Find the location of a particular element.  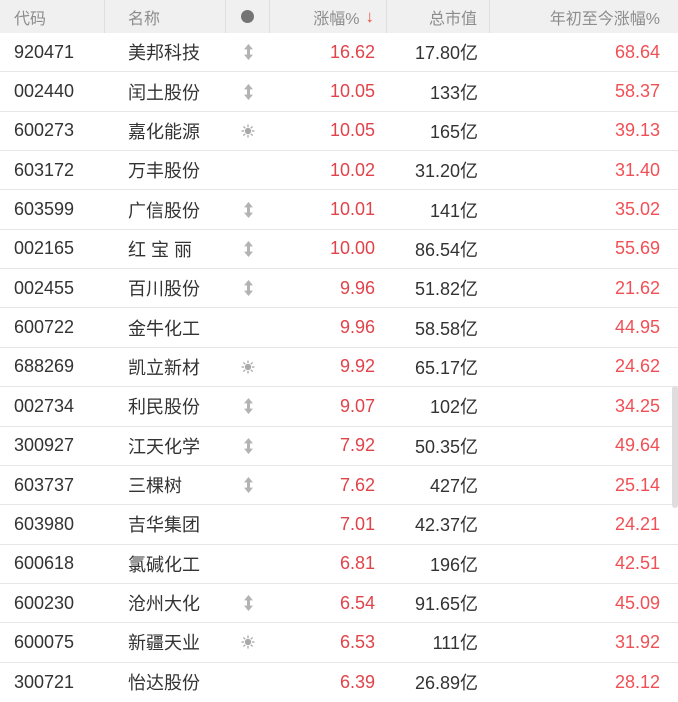

stock-code: 603980 is located at coordinates (44, 523).